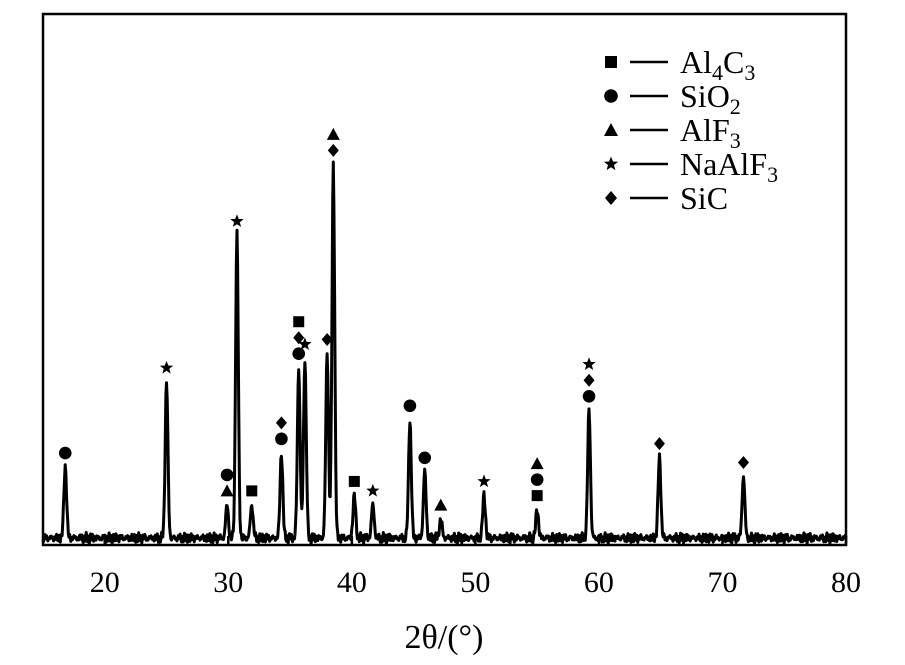 This screenshot has width=905, height=665. What do you see at coordinates (611, 62) in the screenshot?
I see `legend-square-icon` at bounding box center [611, 62].